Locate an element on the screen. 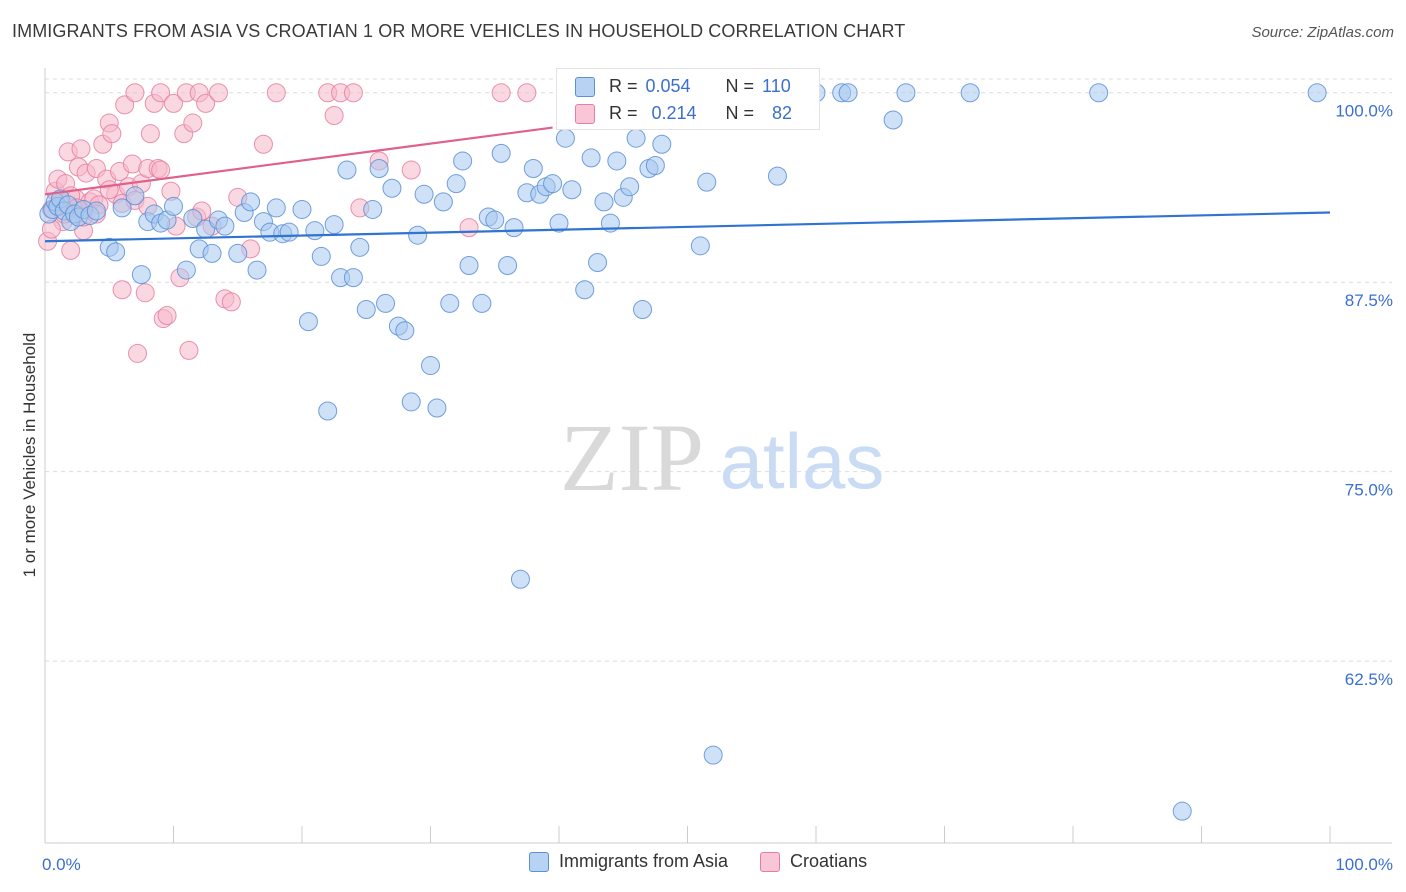 The width and height of the screenshot is (1406, 892). source-label: Source: ZipAtlas.com is located at coordinates (1322, 32).